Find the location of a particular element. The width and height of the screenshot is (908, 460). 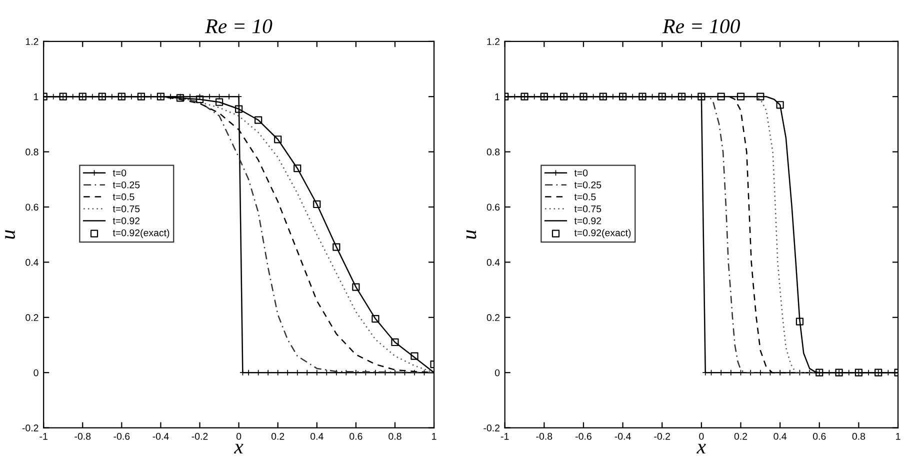

chart-title: Re = 100 is located at coordinates (701, 26).